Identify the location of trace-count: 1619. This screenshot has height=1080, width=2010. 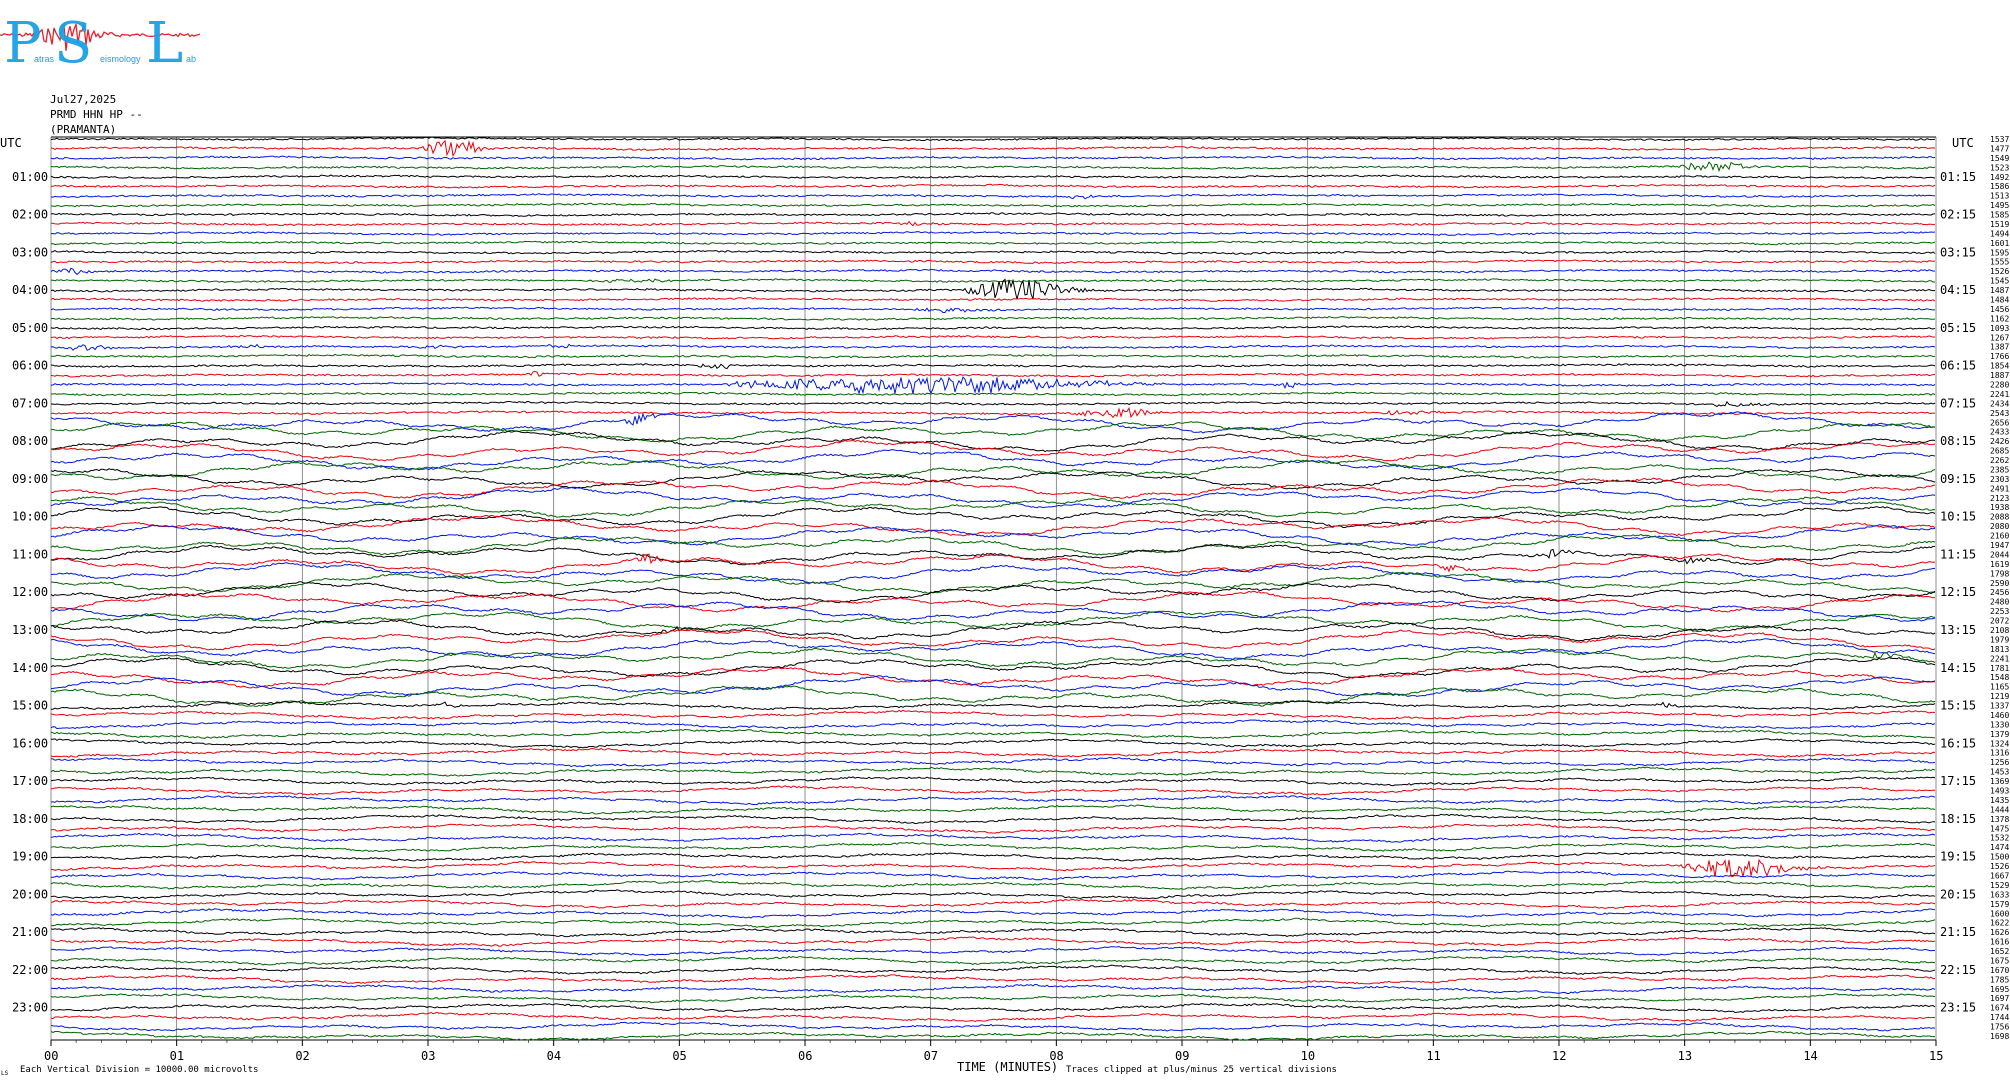
(1999, 564).